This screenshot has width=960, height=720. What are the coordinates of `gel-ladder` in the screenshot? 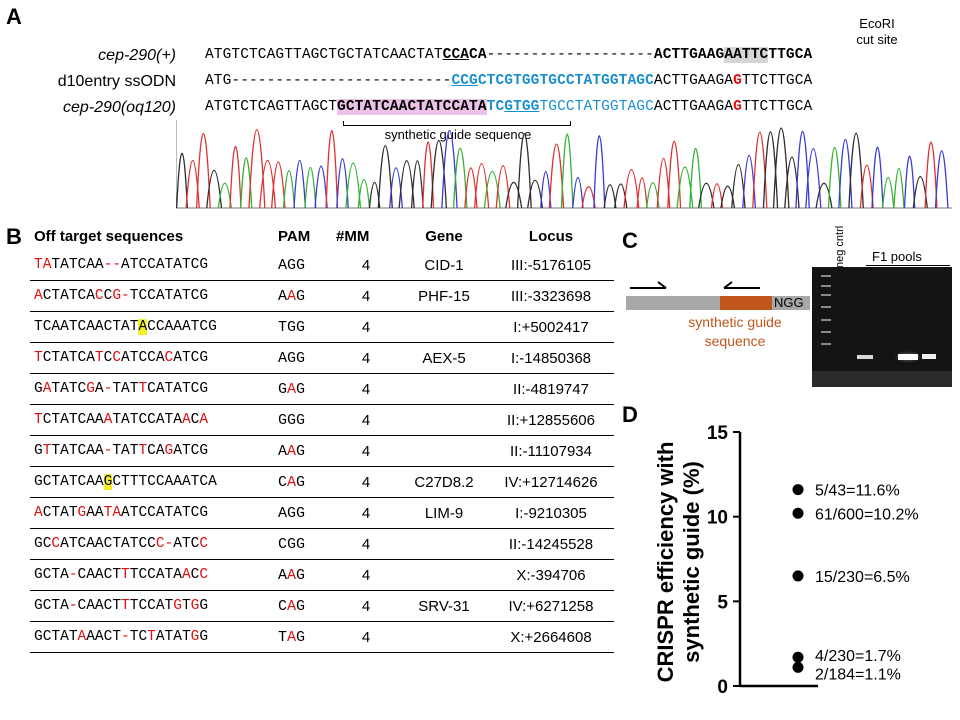 It's located at (826, 310).